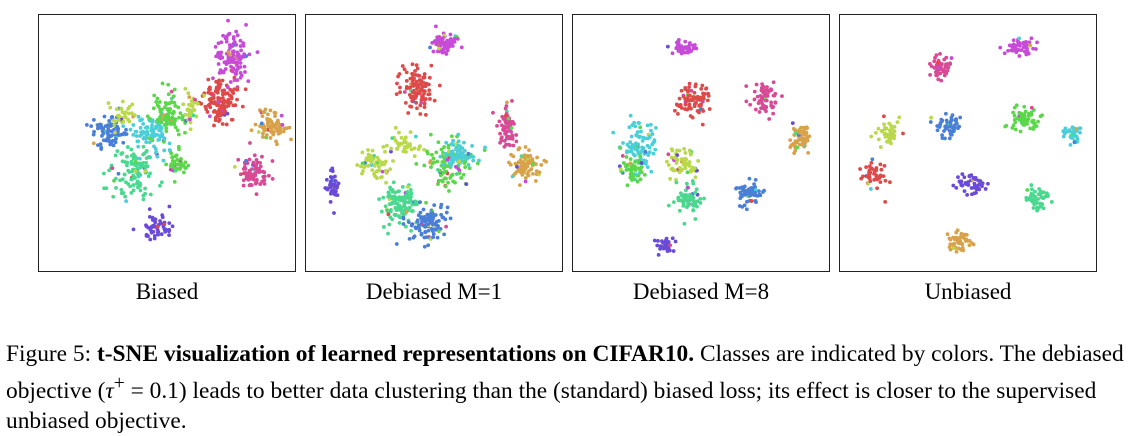  I want to click on caption-tau-plus: +, so click(119, 383).